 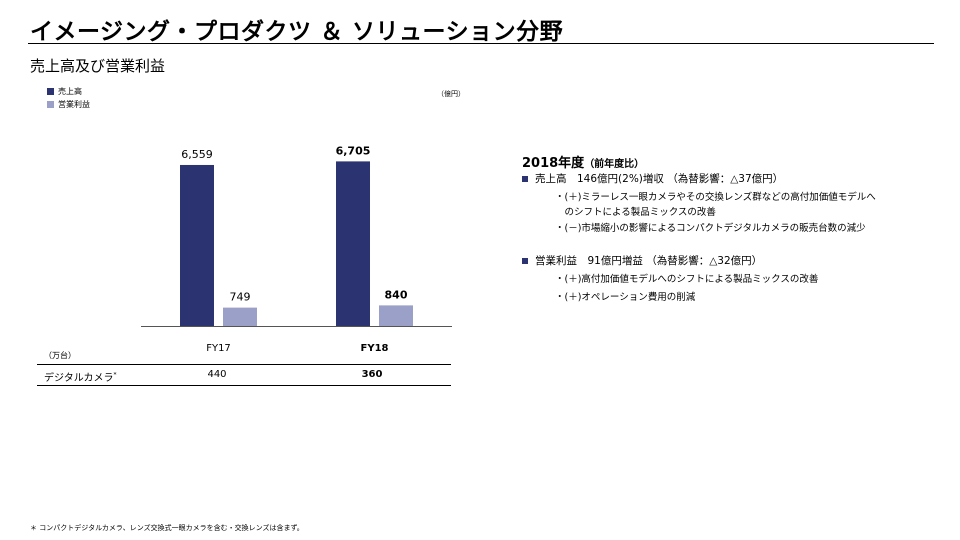 What do you see at coordinates (635, 212) in the screenshot?
I see `summary-sales-line-2: のシフトによる製品ミックスの改善` at bounding box center [635, 212].